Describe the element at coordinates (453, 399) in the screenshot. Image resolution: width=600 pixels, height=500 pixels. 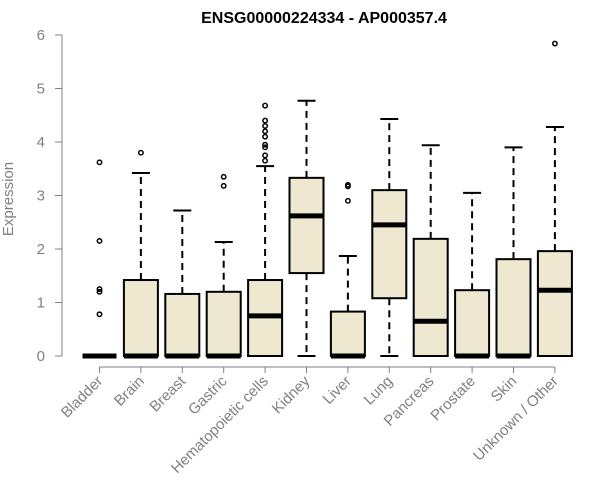
I see `x-tick-label: Prostate` at that location.